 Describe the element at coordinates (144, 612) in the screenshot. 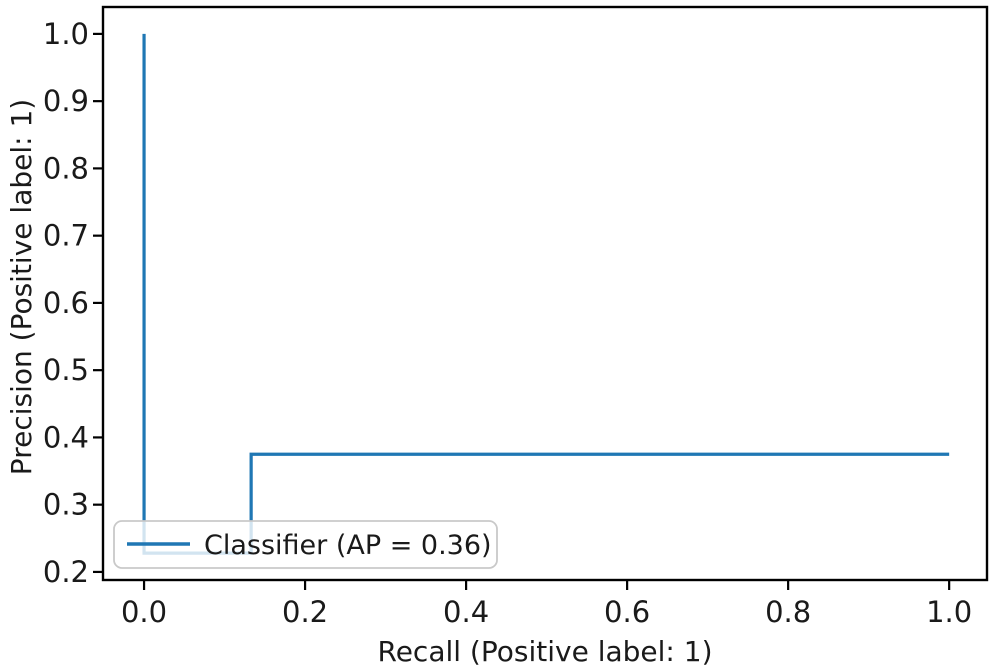

I see `x-tick-label: 0.0` at that location.